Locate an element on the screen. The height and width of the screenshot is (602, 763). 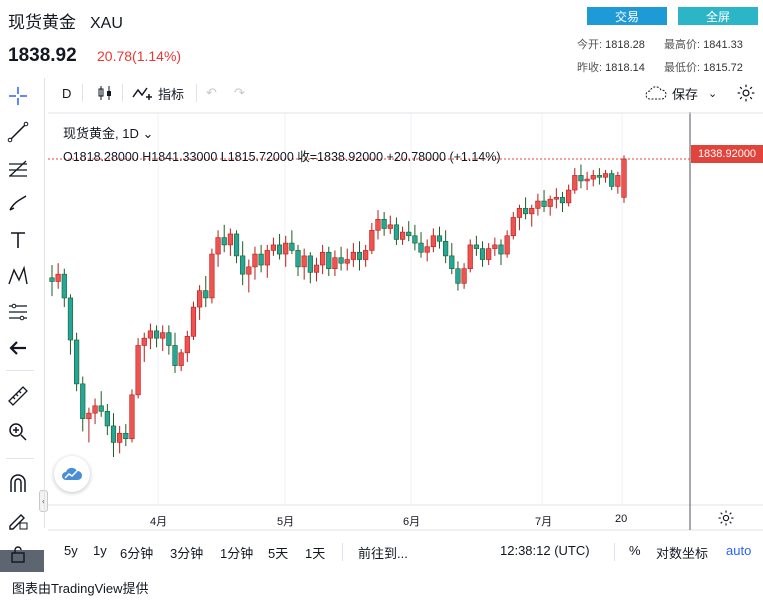
instrument-name: 现货黄金 is located at coordinates (42, 22).